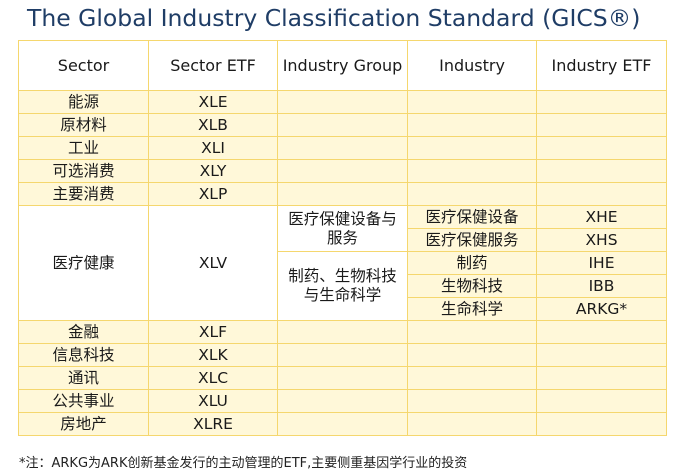  Describe the element at coordinates (213, 332) in the screenshot. I see `sector-etf-cell: XLF` at that location.